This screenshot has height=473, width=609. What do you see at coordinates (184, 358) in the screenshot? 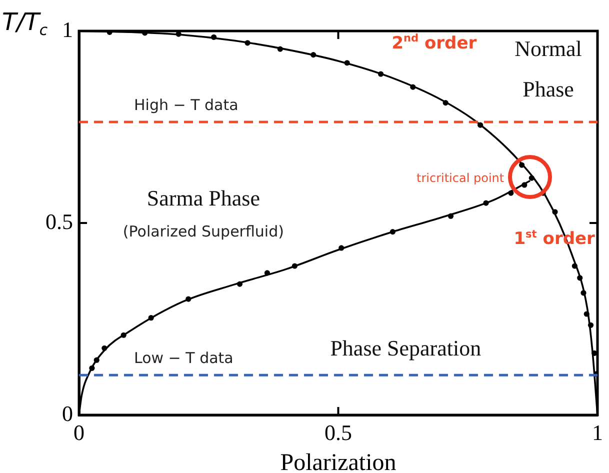
I see `ref-line-label: Low − T data` at bounding box center [184, 358].